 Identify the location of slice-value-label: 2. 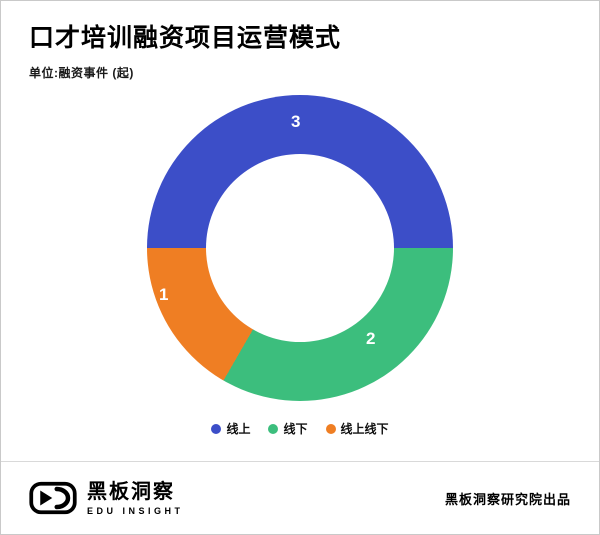
(371, 338).